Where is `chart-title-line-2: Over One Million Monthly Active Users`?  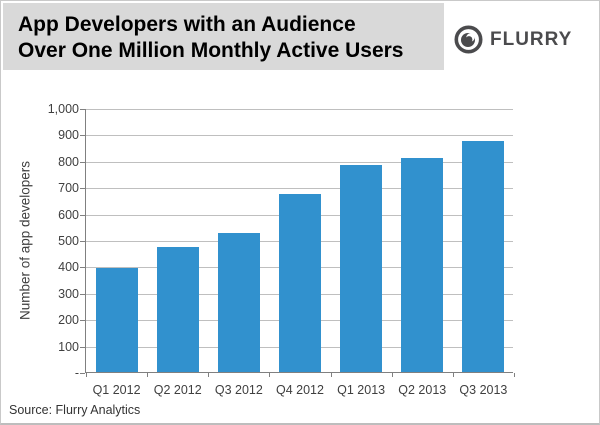
chart-title-line-2: Over One Million Monthly Active Users is located at coordinates (211, 50).